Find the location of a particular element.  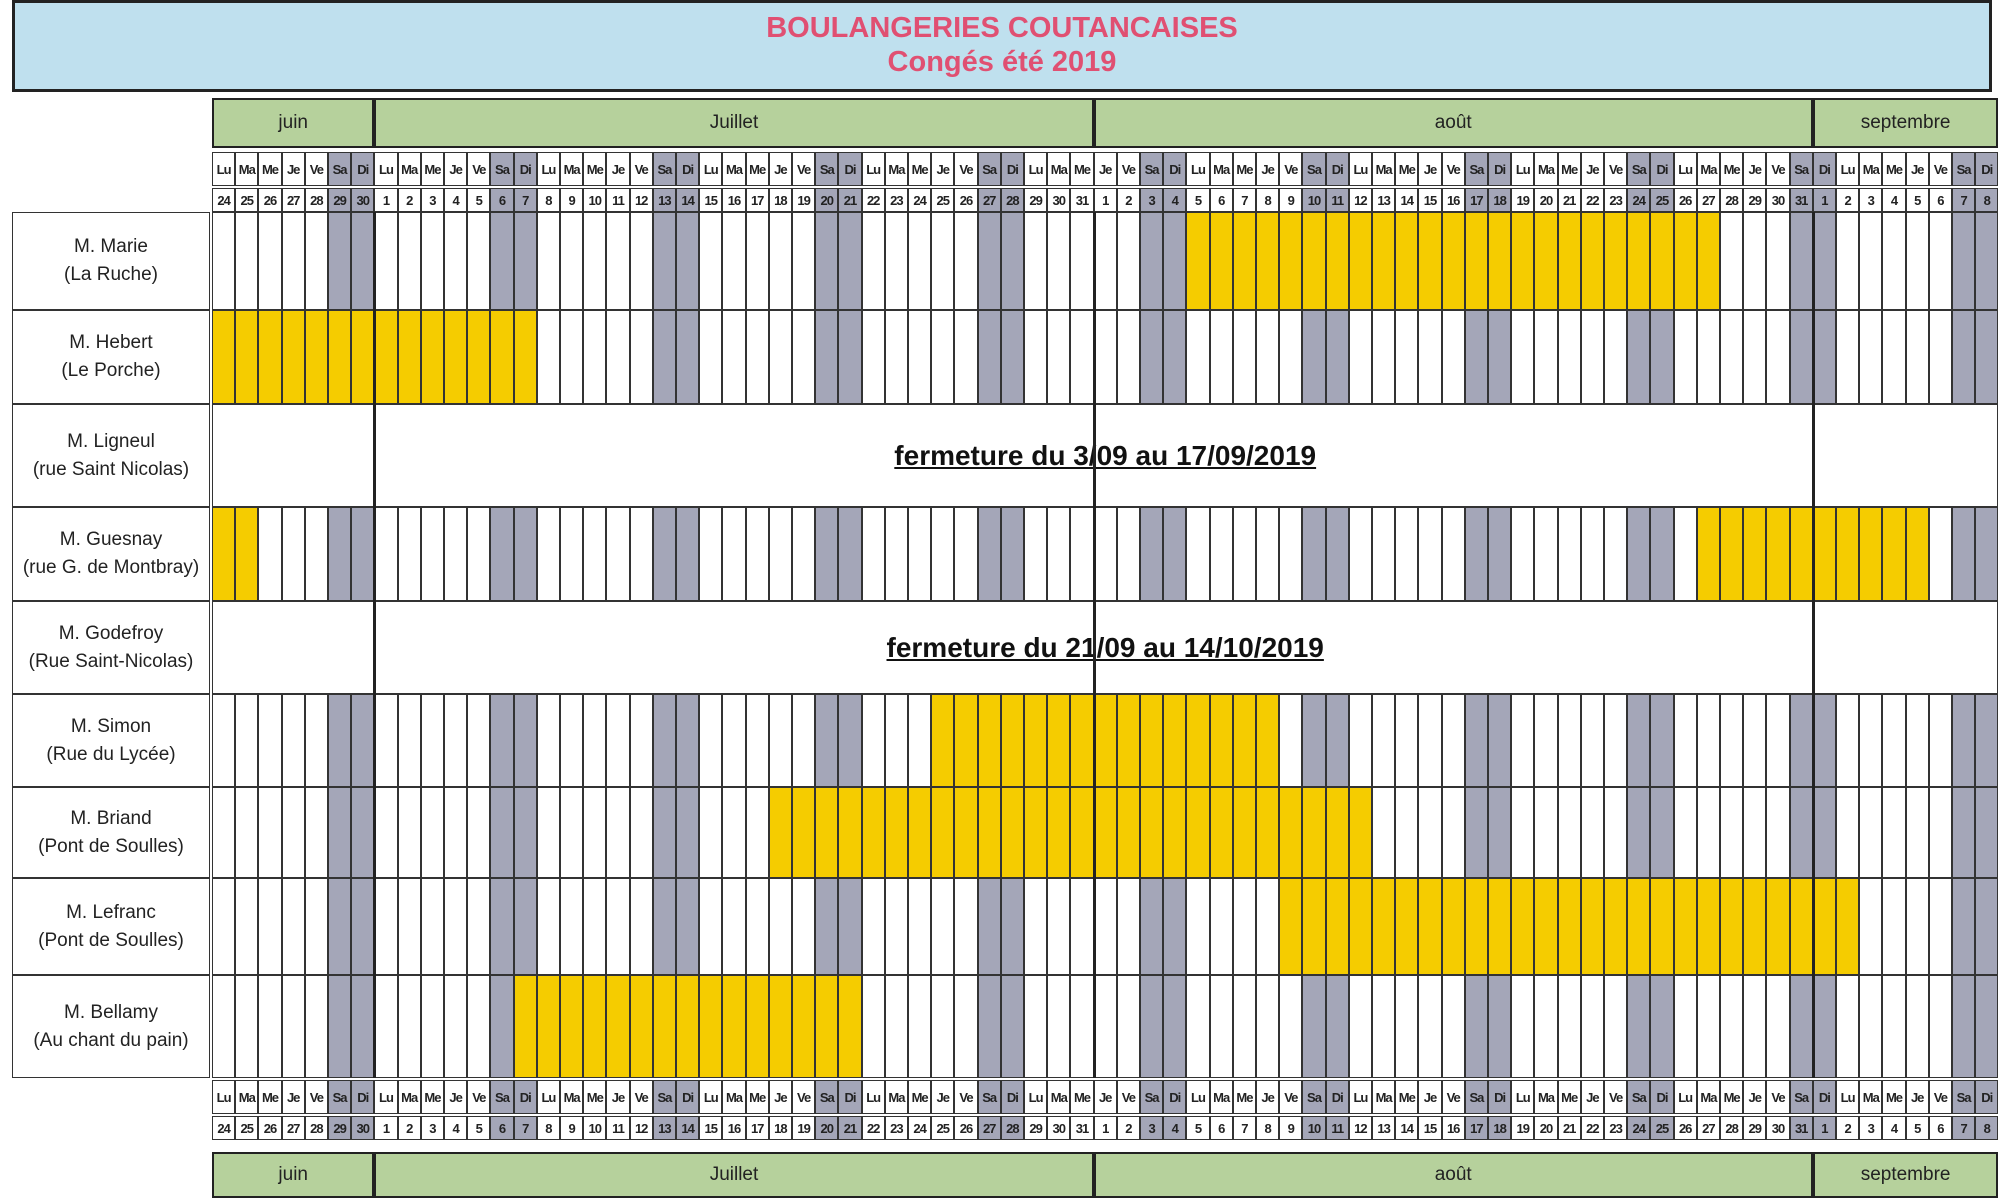

top-weekday-12: Sa is located at coordinates (502, 169).